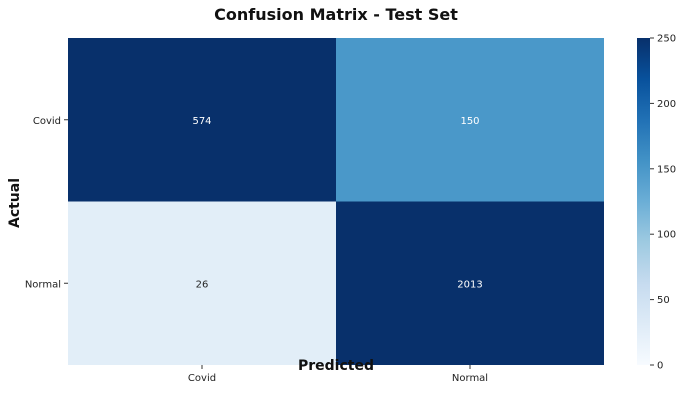 Image resolution: width=686 pixels, height=411 pixels. Describe the element at coordinates (46, 203) in the screenshot. I see `y-axis-ticks: Covid Normal` at that location.